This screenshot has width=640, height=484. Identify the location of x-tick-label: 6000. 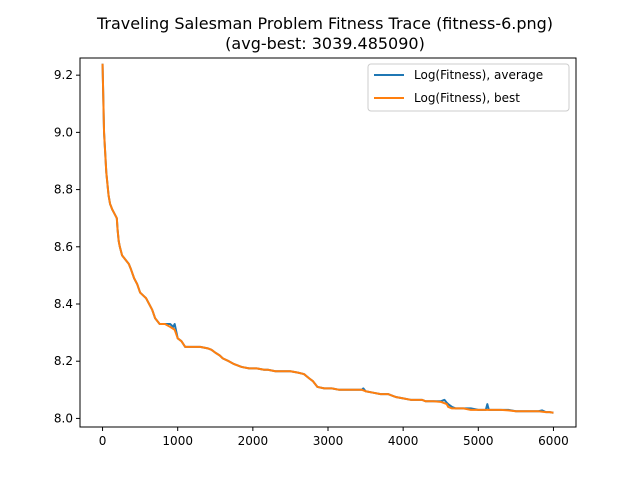
(553, 441).